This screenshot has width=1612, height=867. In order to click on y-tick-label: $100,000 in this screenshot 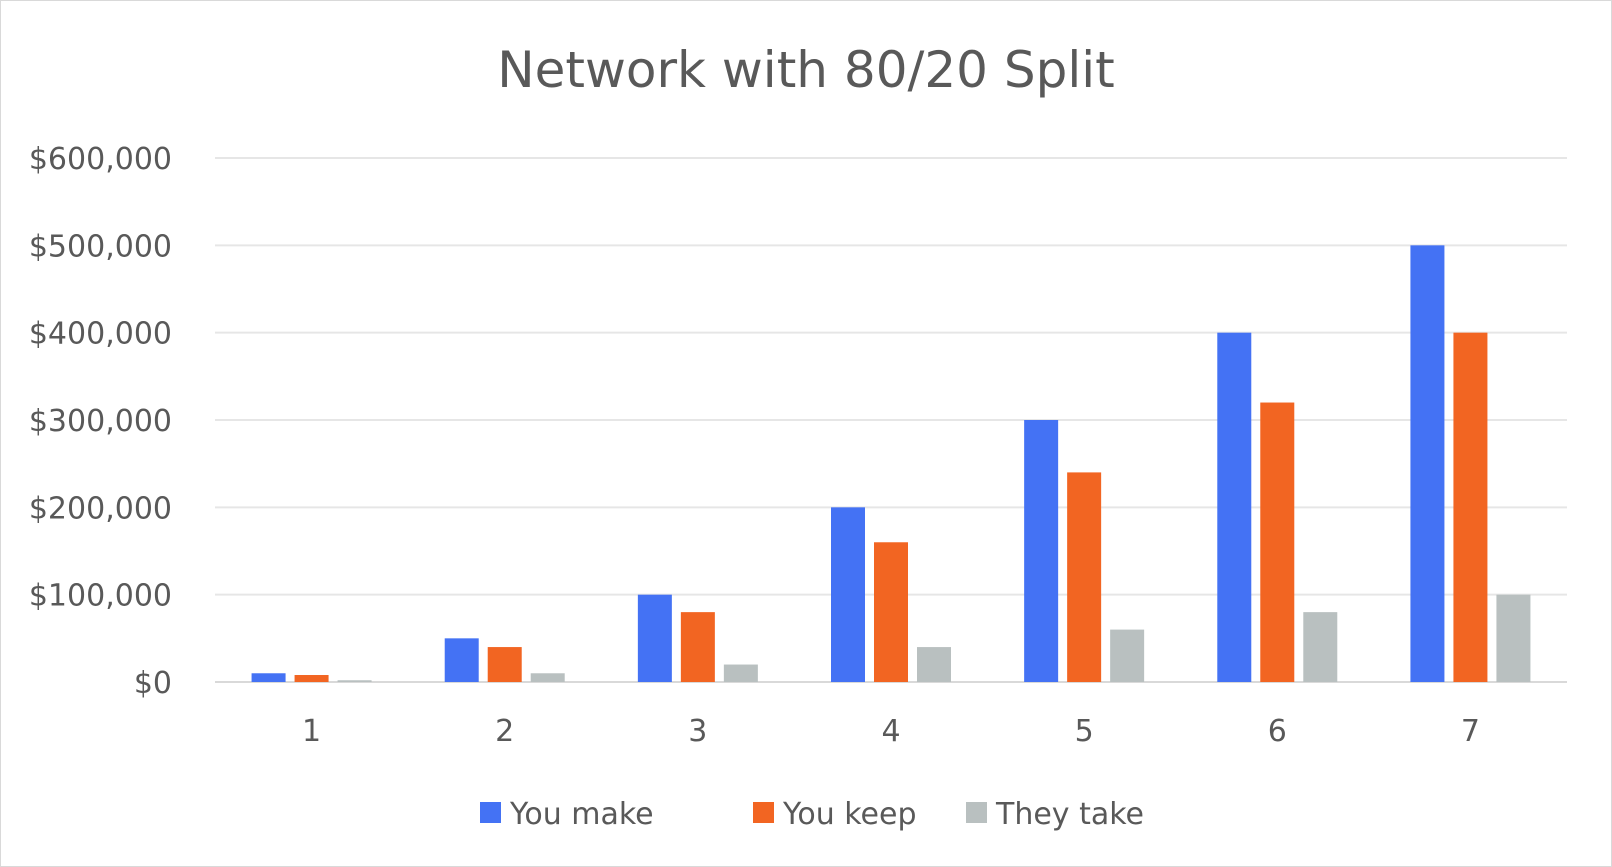, I will do `click(100, 596)`.